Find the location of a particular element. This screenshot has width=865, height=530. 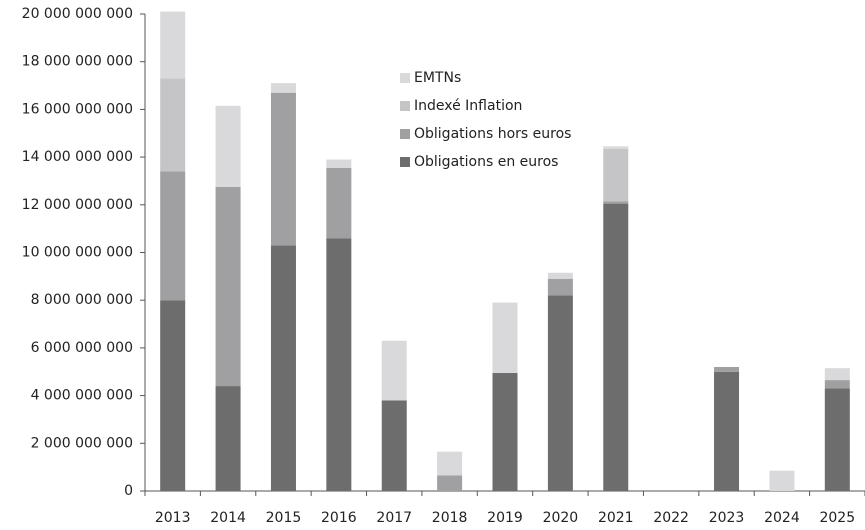

y-tick-label: 6 000 000 000 is located at coordinates (82, 348).